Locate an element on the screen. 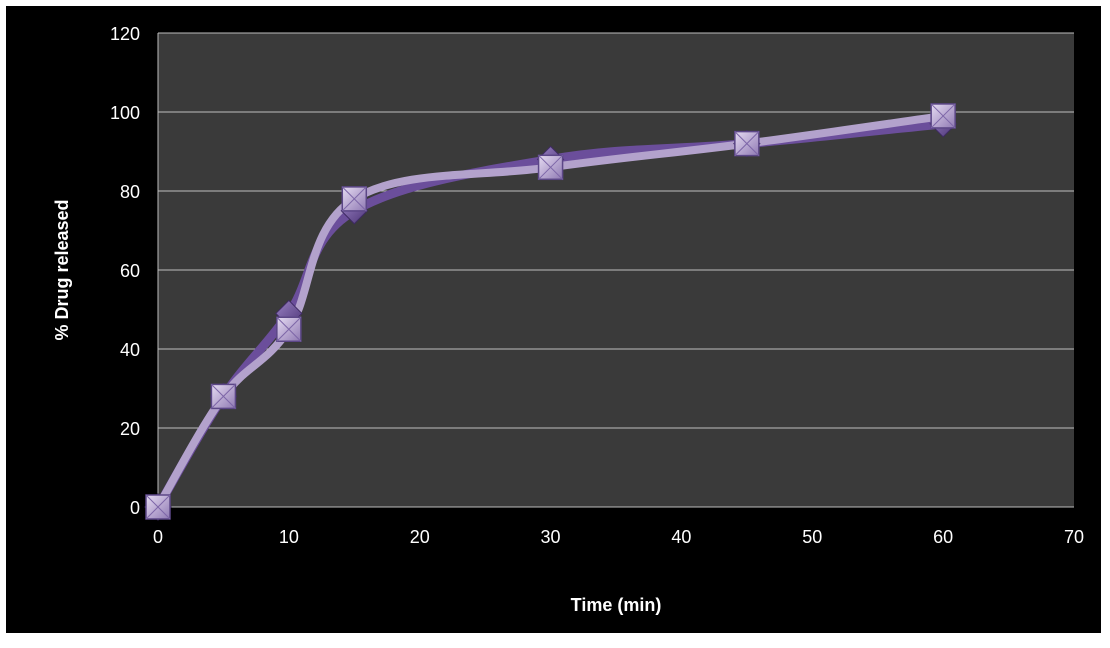  y-tick-label: 80 is located at coordinates (130, 192).